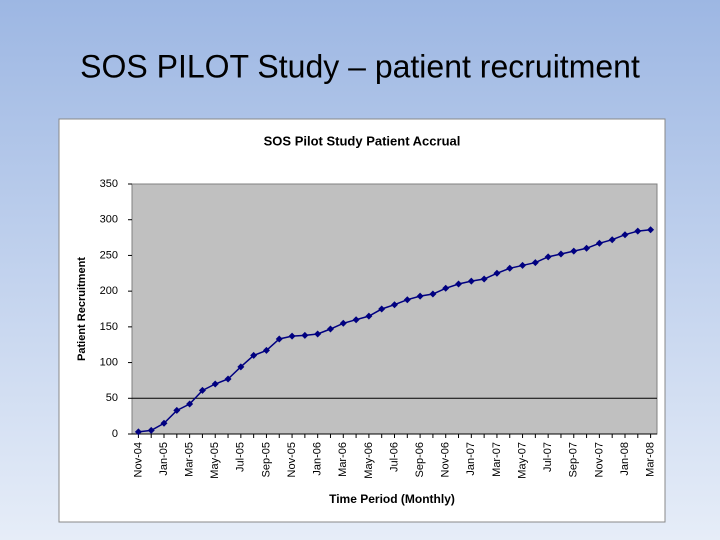 This screenshot has width=720, height=540. I want to click on x-axis-title: Time Period (Monthly), so click(392, 499).